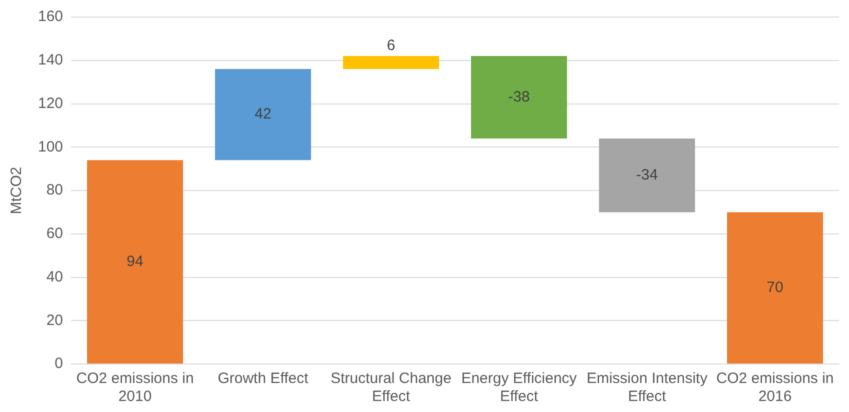 This screenshot has height=412, width=849. What do you see at coordinates (775, 388) in the screenshot?
I see `x-tick-label: CO2 emissions in 2016` at bounding box center [775, 388].